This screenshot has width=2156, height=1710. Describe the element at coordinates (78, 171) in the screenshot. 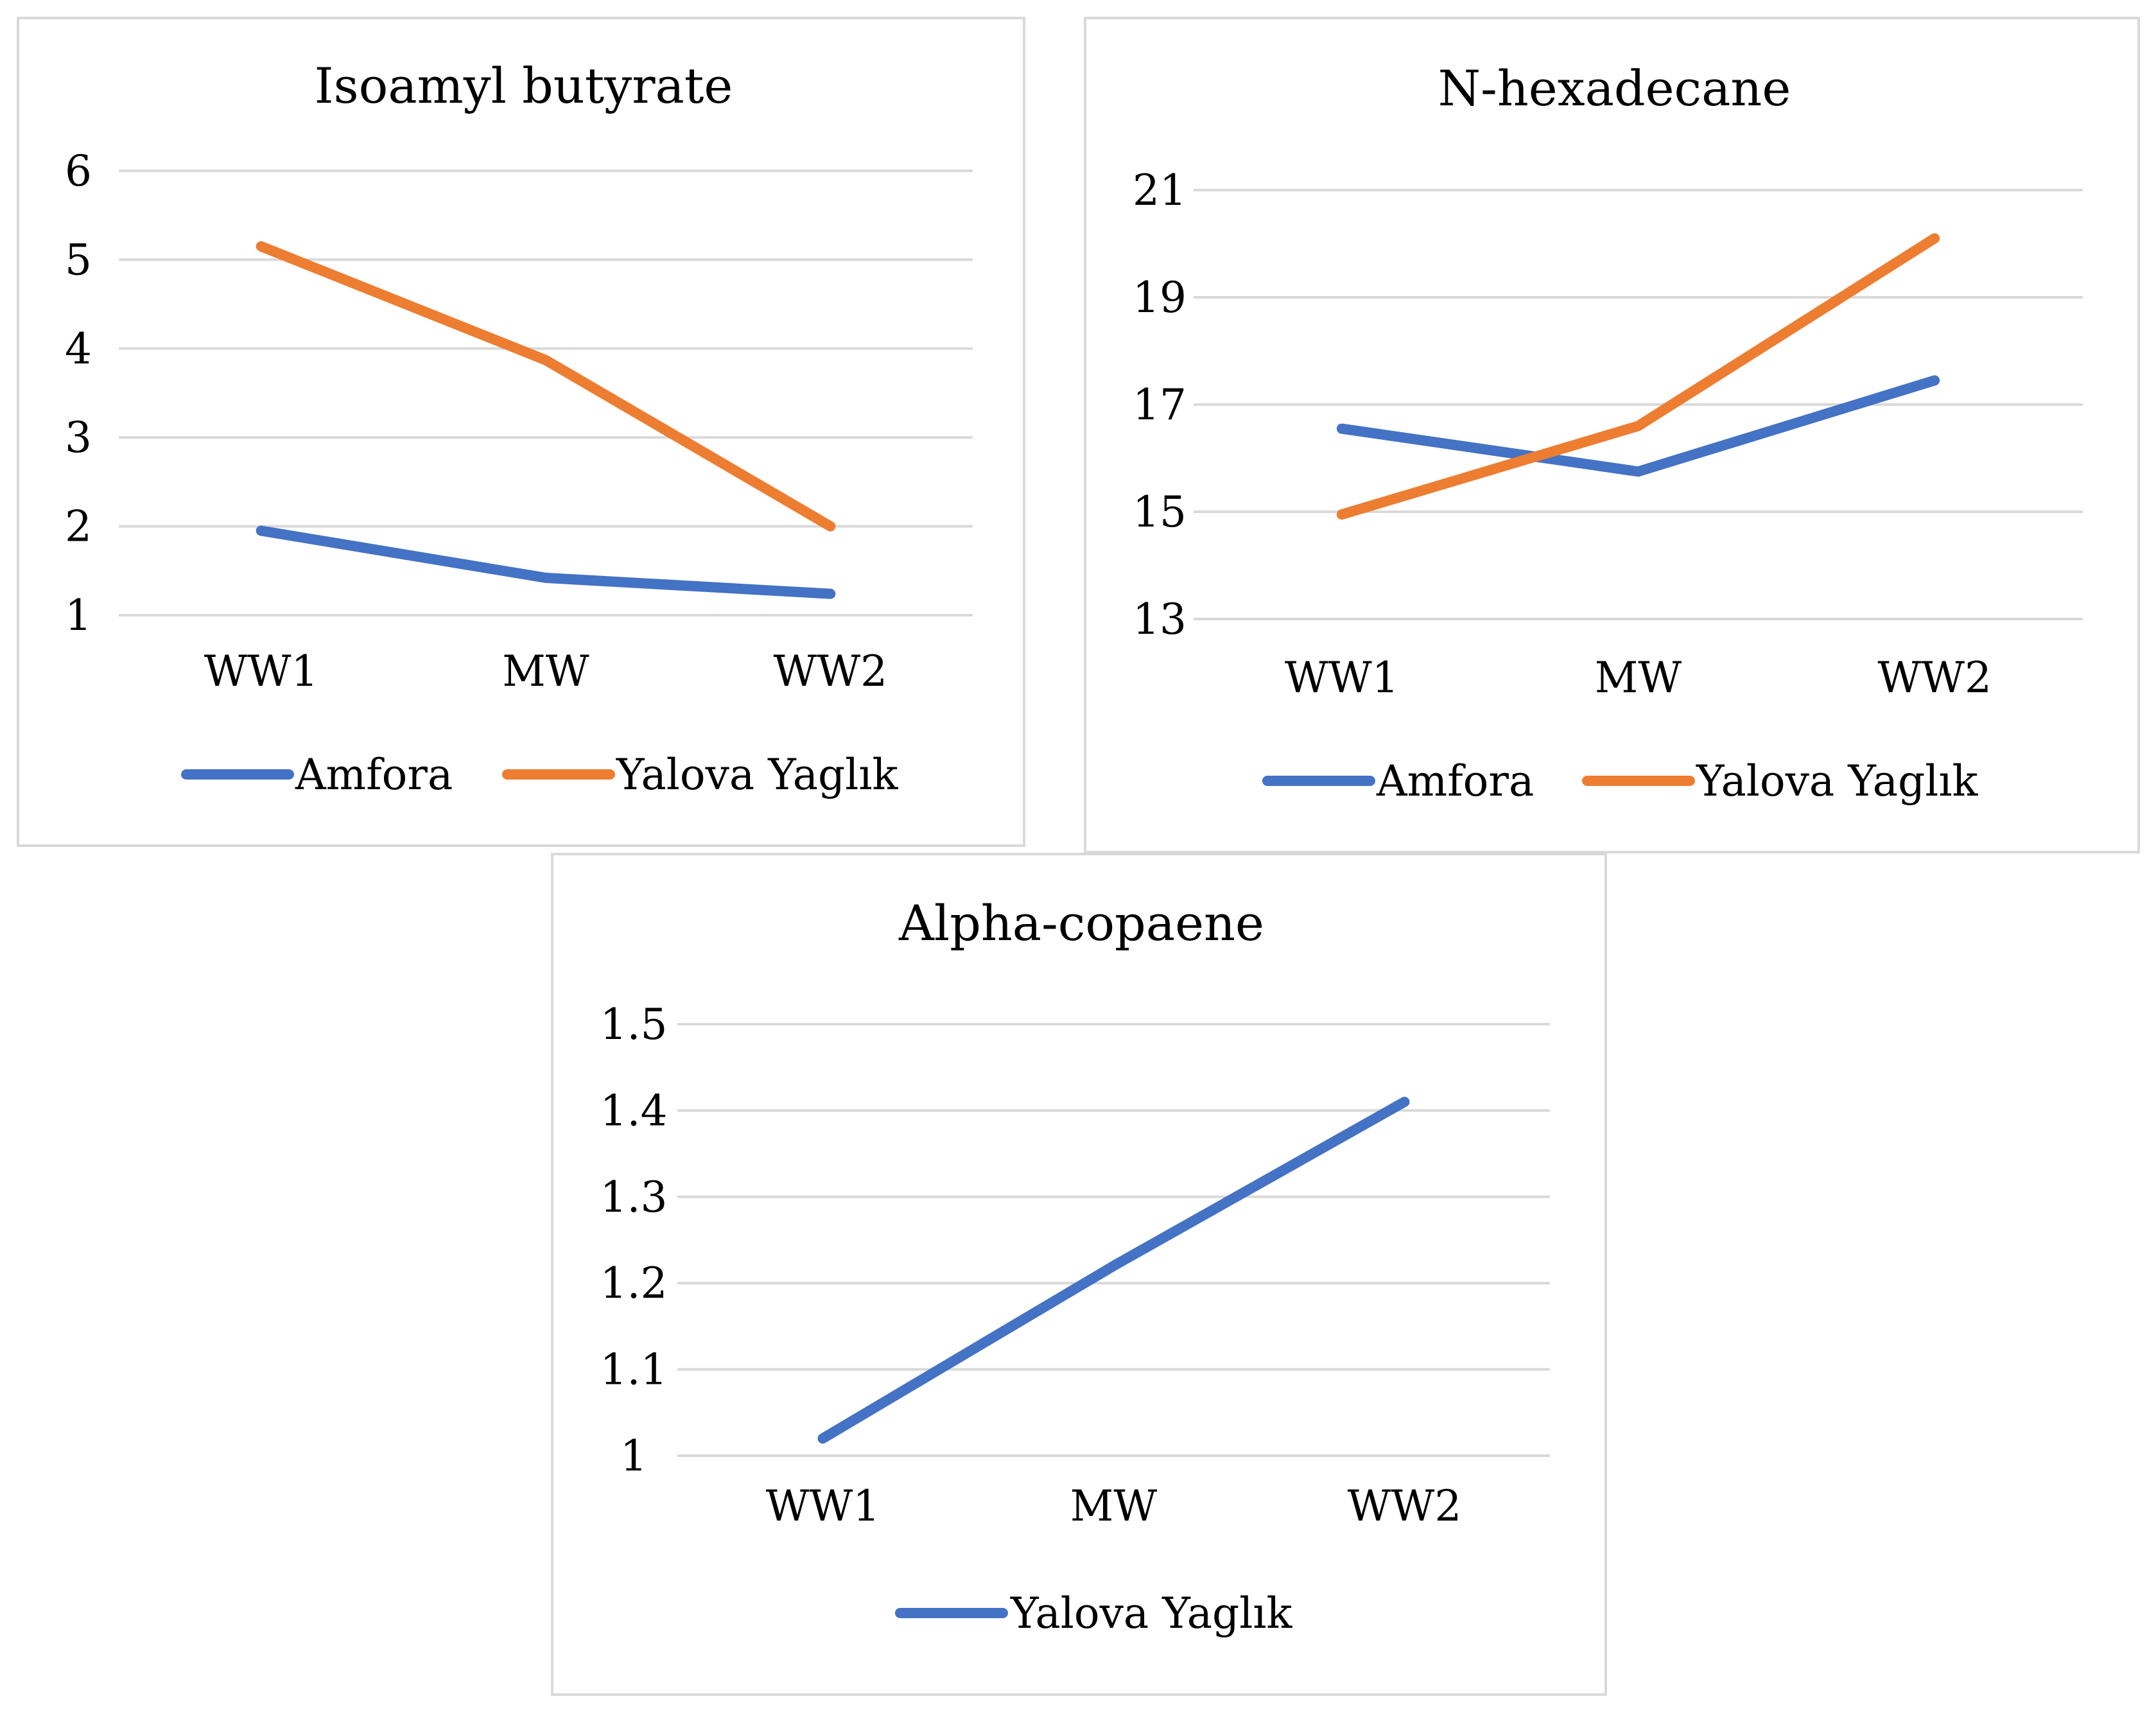

I see `y-tick-label: 6` at that location.